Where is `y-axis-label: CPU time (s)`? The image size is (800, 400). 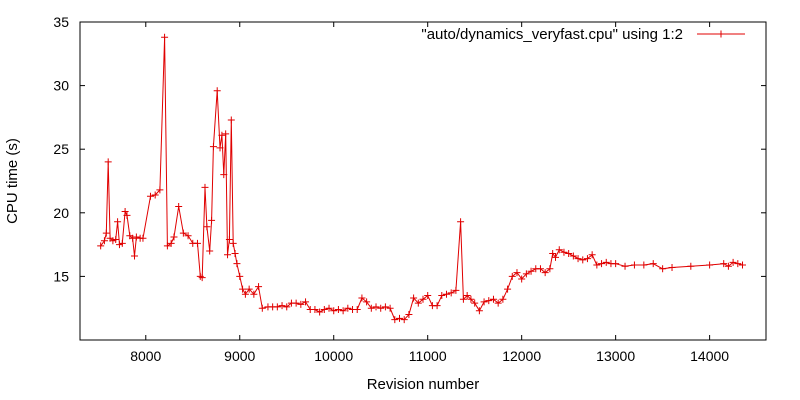 y-axis-label: CPU time (s) is located at coordinates (12, 181).